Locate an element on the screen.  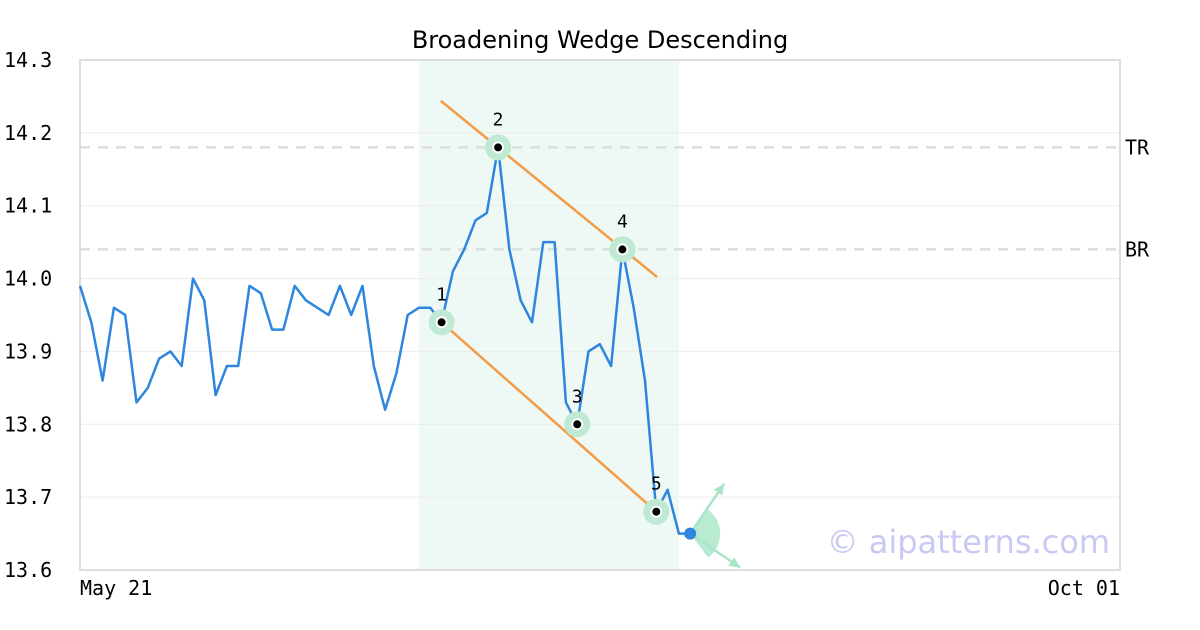
reference-line-label: TR is located at coordinates (1137, 147).